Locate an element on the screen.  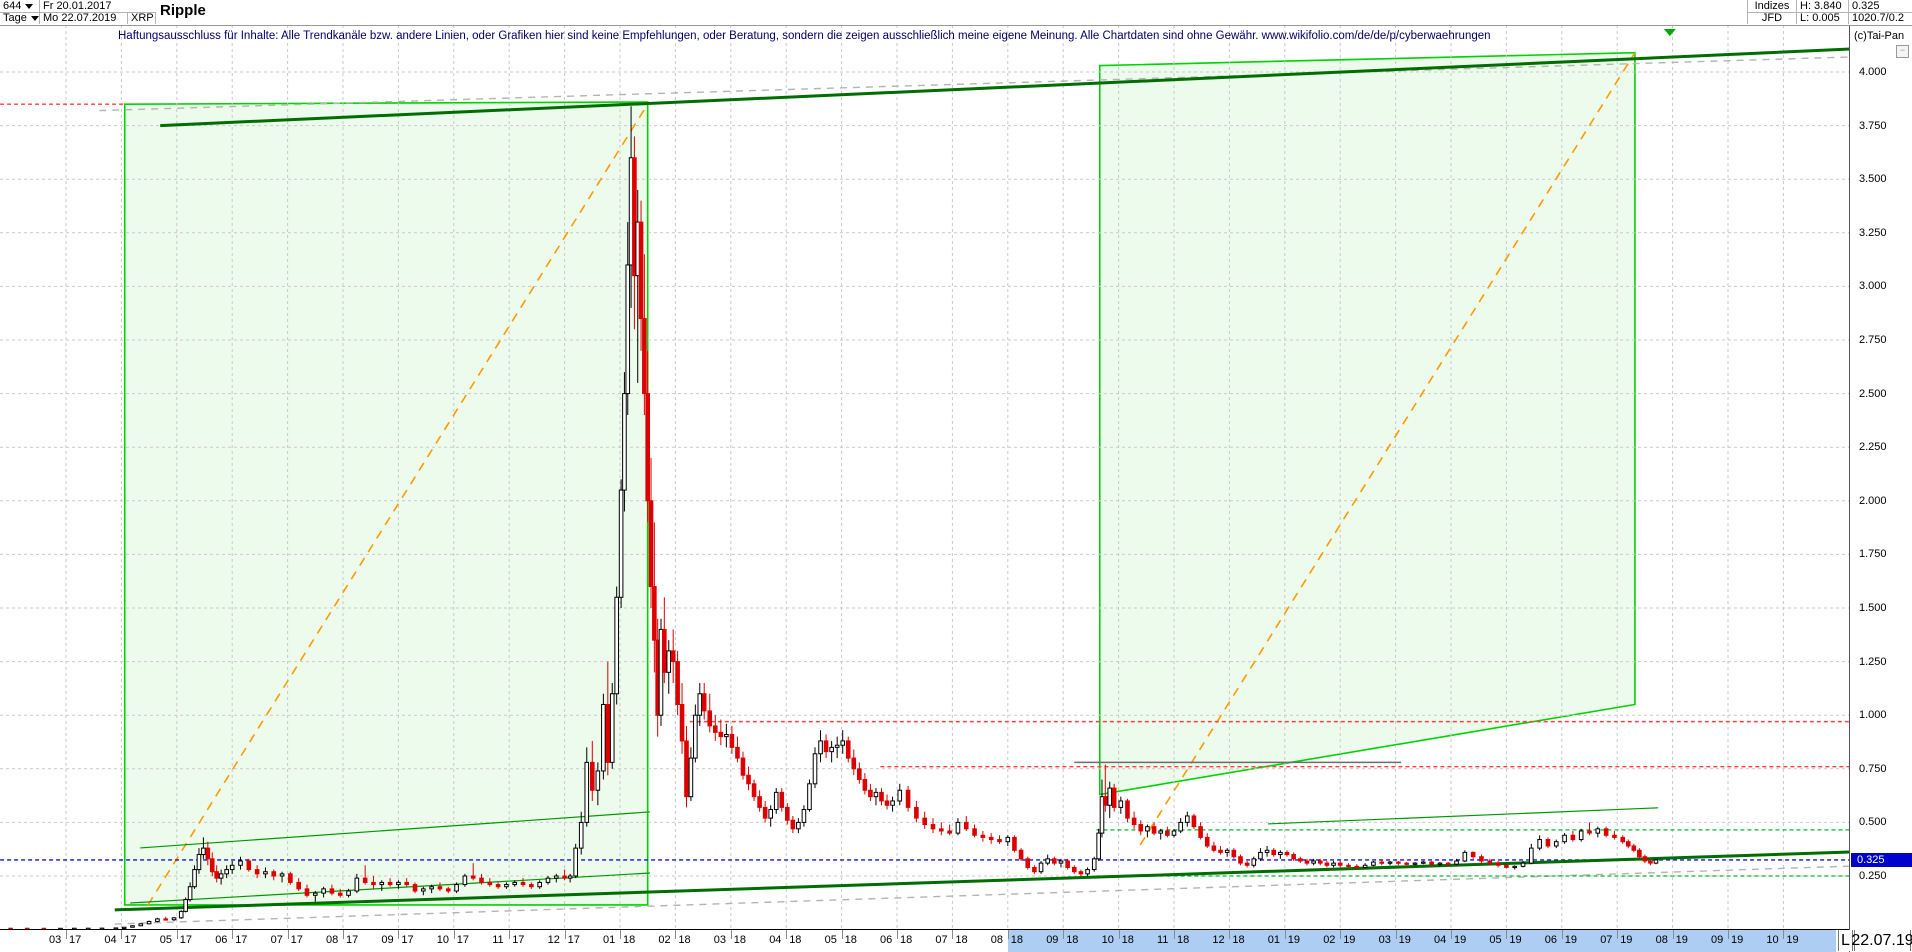
last-bar-cell: L is located at coordinates (1845, 940).